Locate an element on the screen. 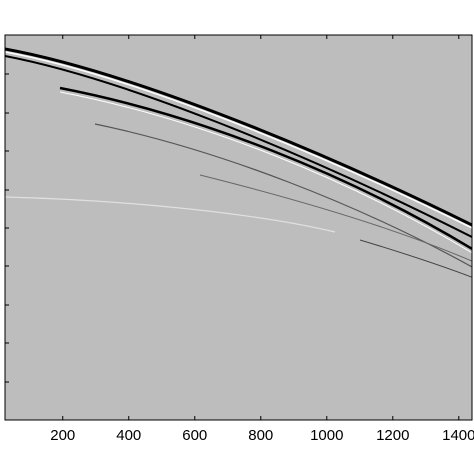  x-tick-label: 600 is located at coordinates (194, 435).